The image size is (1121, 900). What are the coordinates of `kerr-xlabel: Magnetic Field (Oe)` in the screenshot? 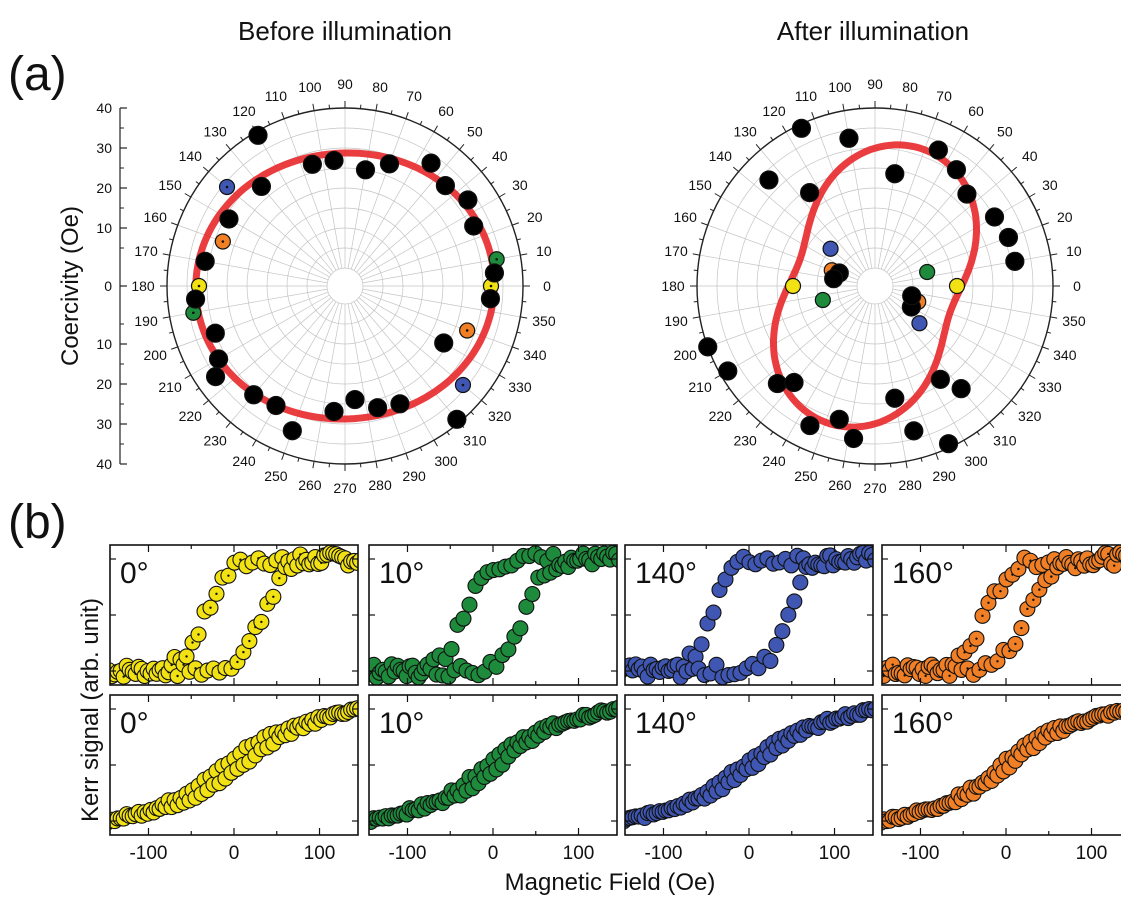 It's located at (610, 882).